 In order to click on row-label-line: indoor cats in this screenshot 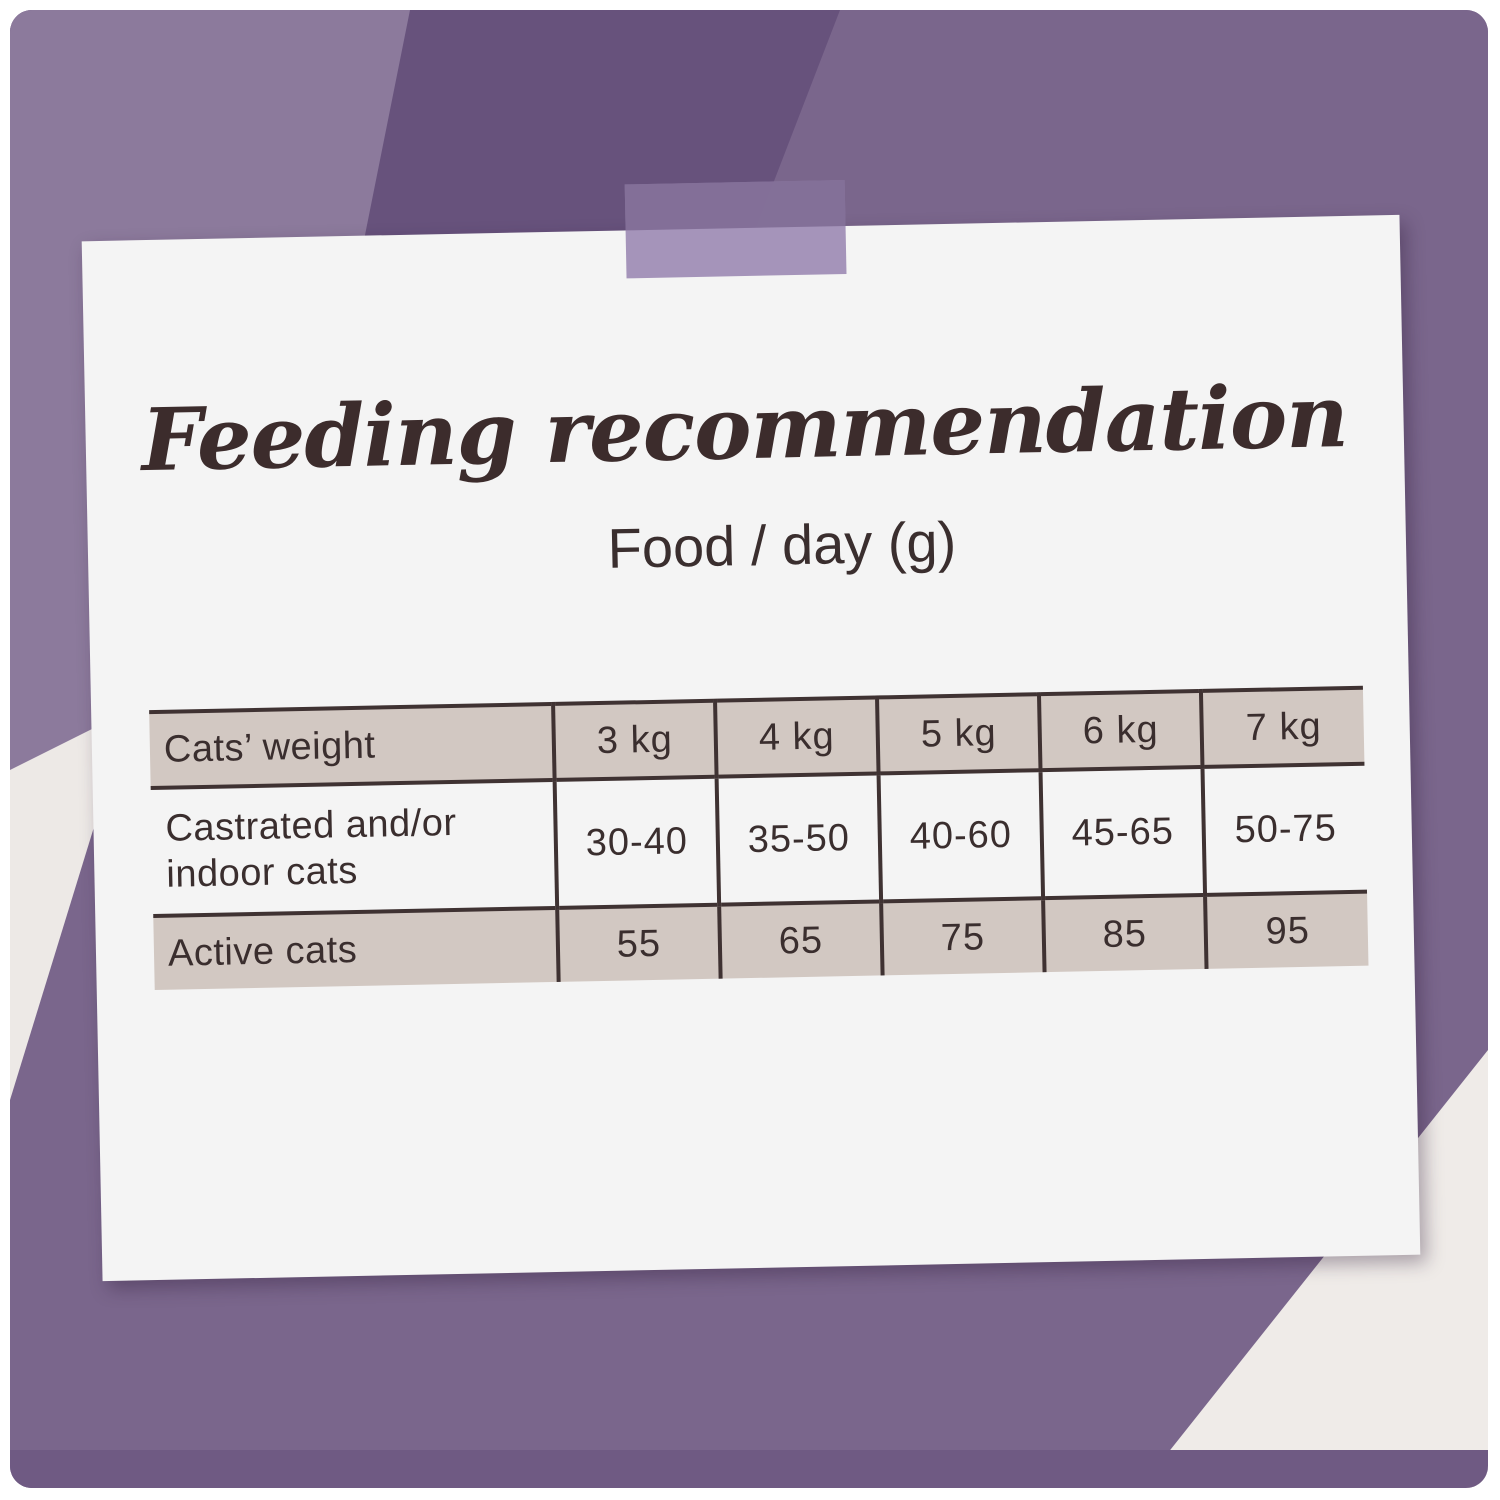, I will do `click(262, 872)`.